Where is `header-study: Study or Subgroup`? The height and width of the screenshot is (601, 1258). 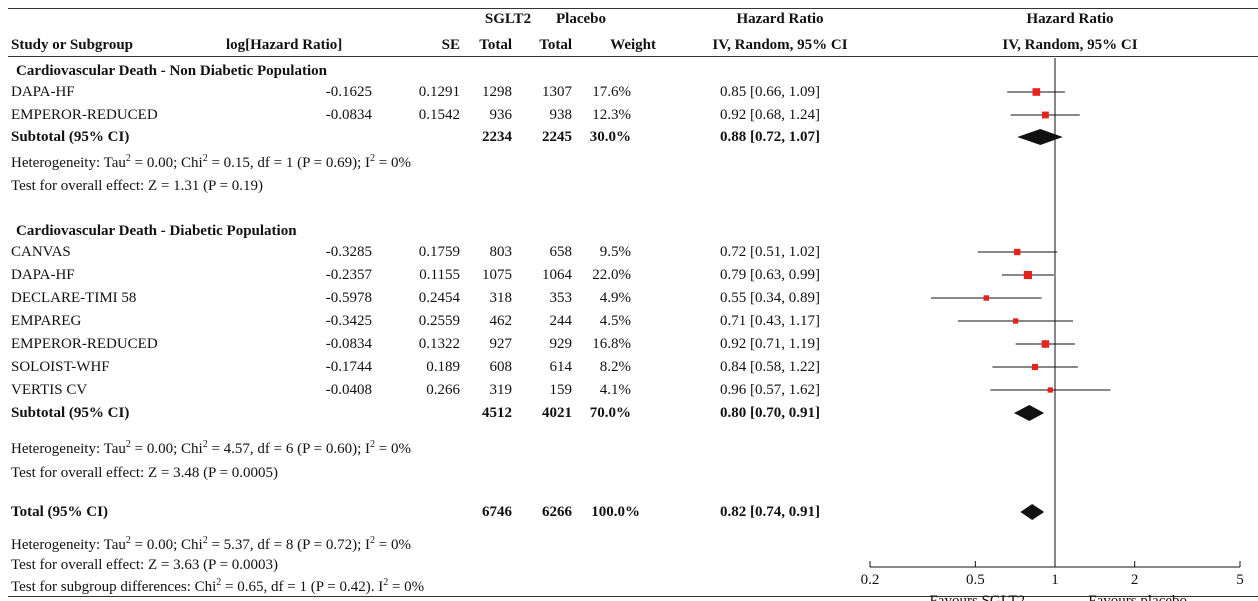 header-study: Study or Subgroup is located at coordinates (72, 45).